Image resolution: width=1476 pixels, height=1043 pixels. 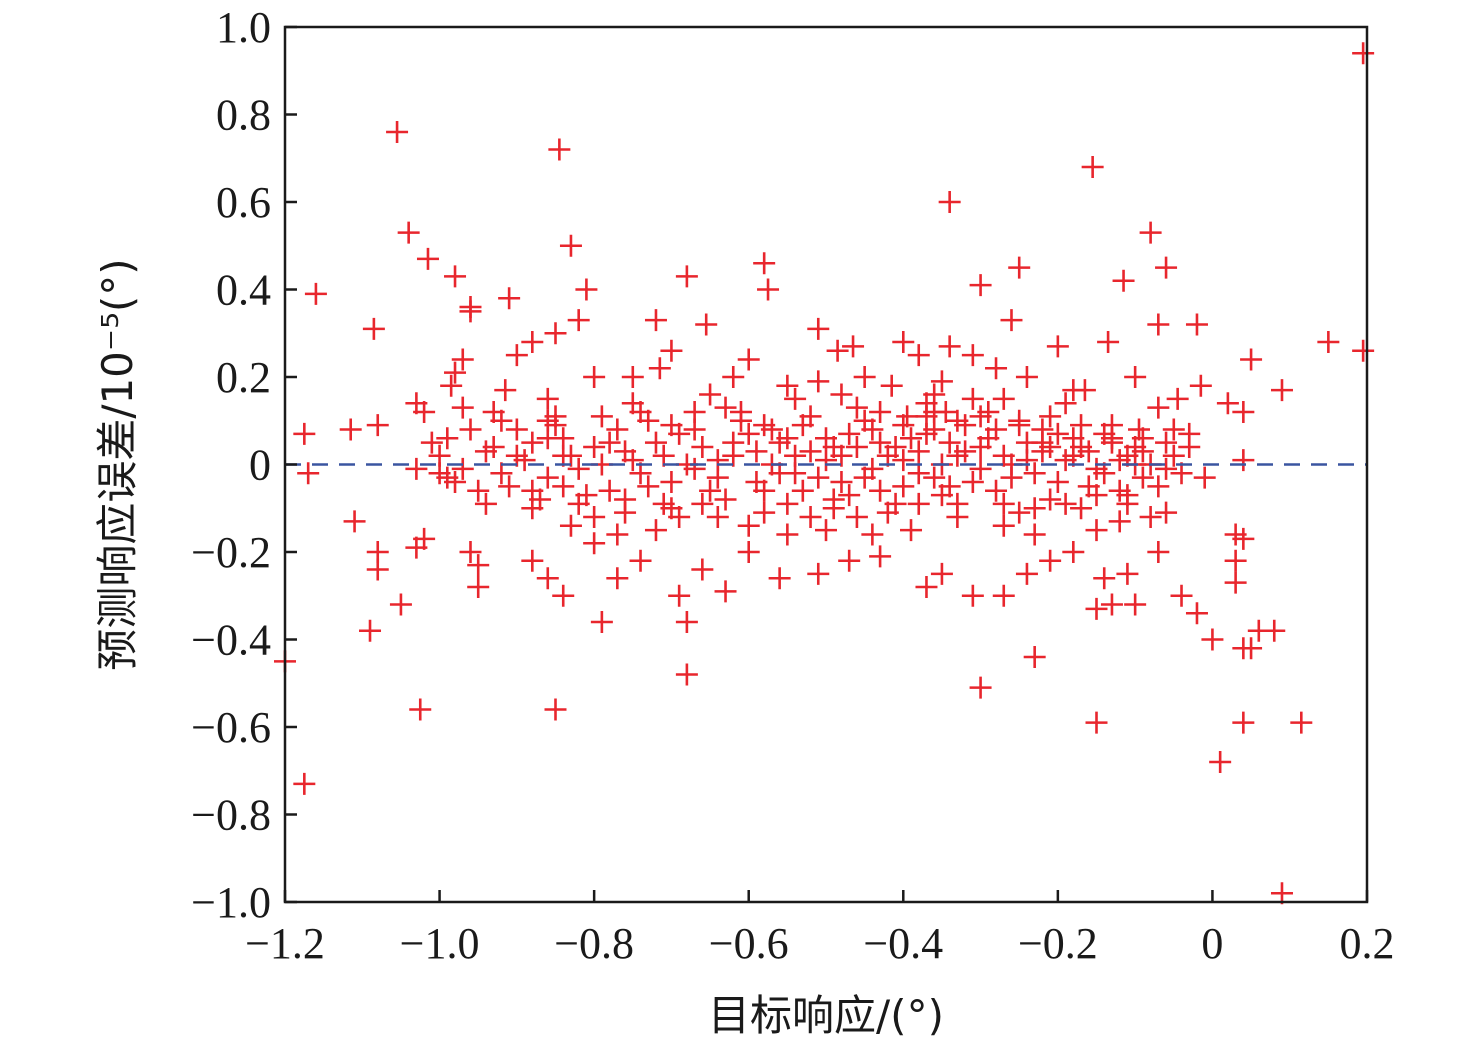 What do you see at coordinates (1212, 943) in the screenshot?
I see `x-tick-label: 0` at bounding box center [1212, 943].